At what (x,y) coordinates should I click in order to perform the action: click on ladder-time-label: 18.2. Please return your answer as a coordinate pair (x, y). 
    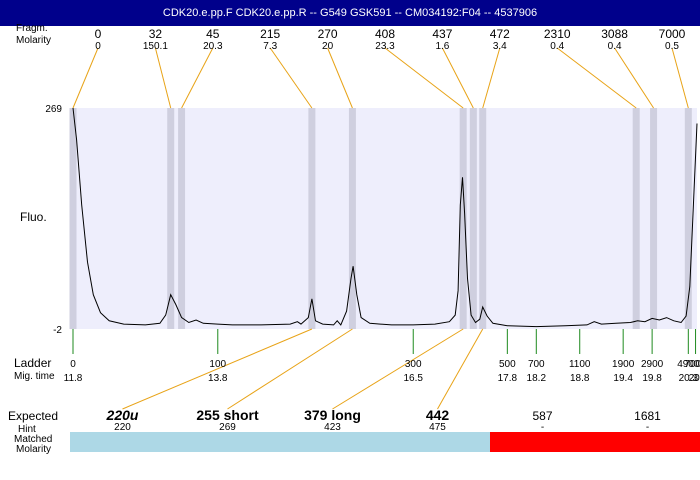
    Looking at the image, I should click on (537, 378).